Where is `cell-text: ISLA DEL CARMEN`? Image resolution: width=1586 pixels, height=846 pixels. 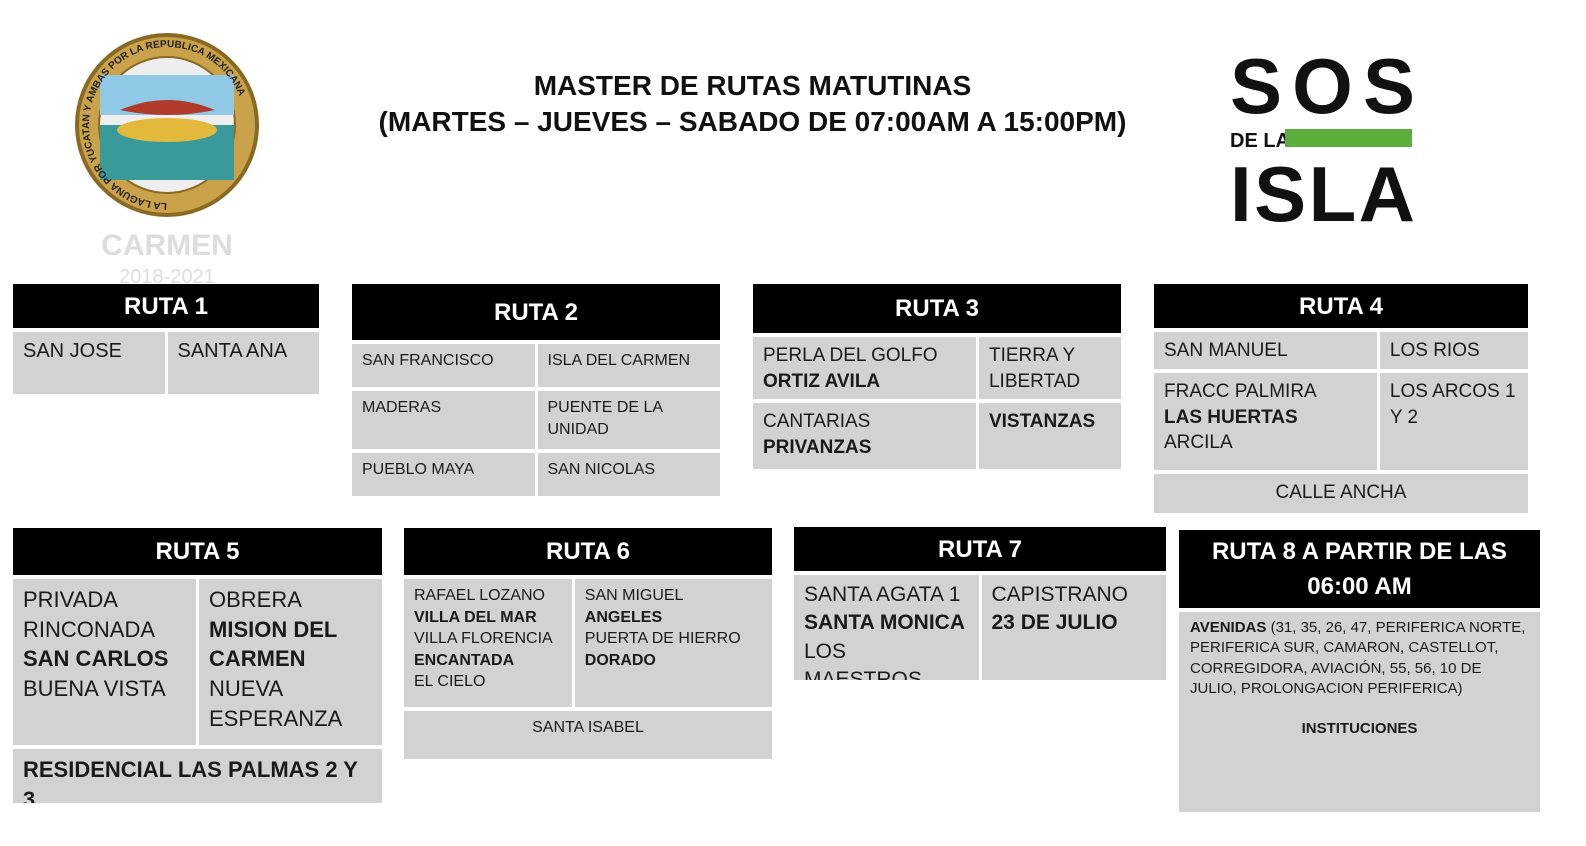
cell-text: ISLA DEL CARMEN is located at coordinates (619, 360).